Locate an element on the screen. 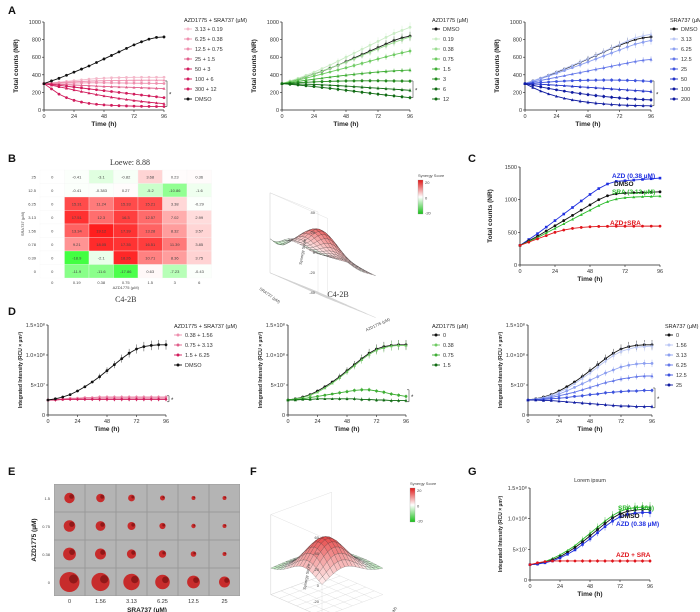  series-AZD + SRA is located at coordinates (590, 562).